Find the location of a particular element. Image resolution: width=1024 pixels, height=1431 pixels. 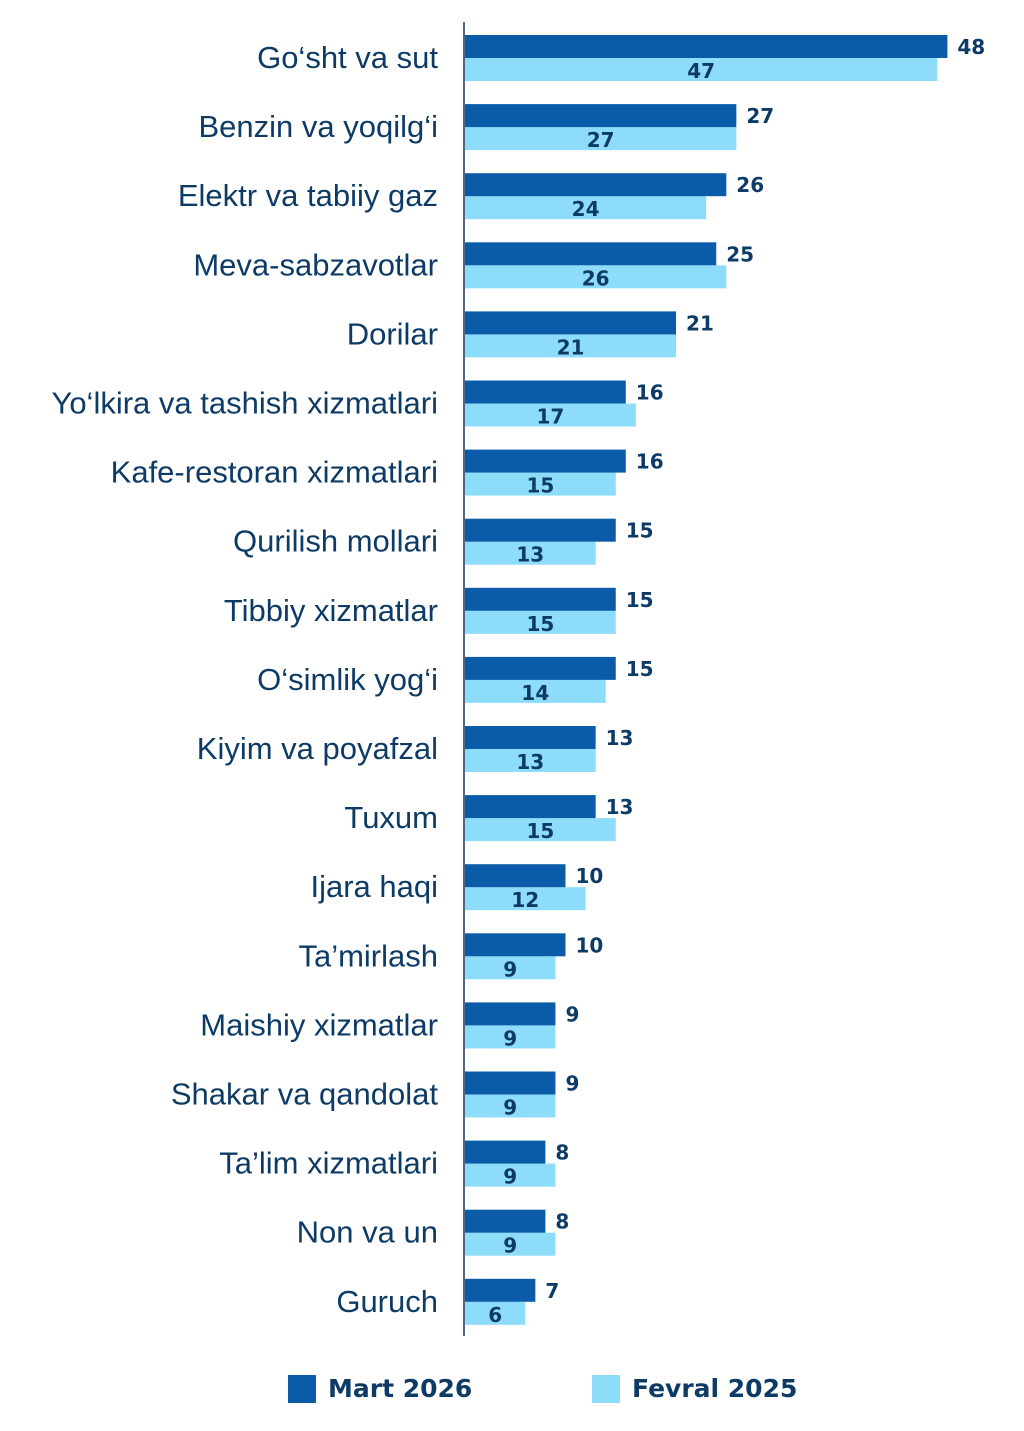

category-label: Maishiy xizmatlar is located at coordinates (319, 1024).